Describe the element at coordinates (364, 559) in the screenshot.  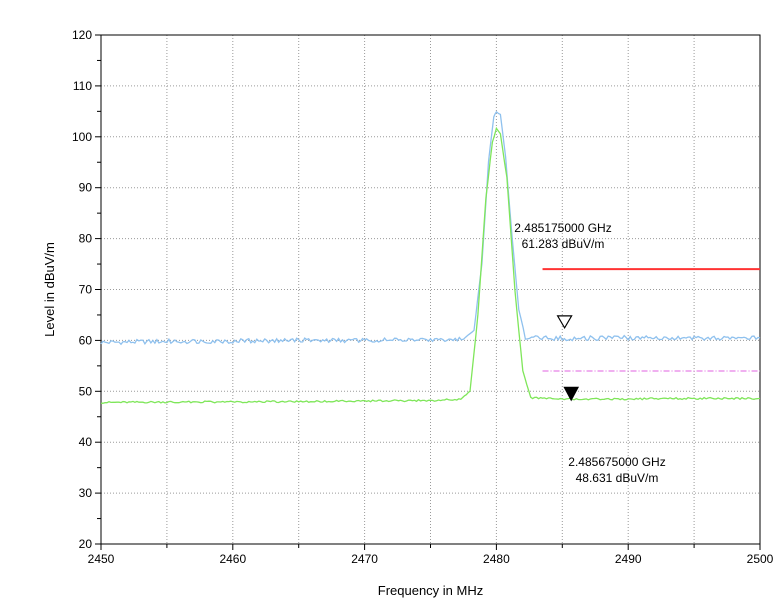
I see `x-tick-label: 2470` at that location.